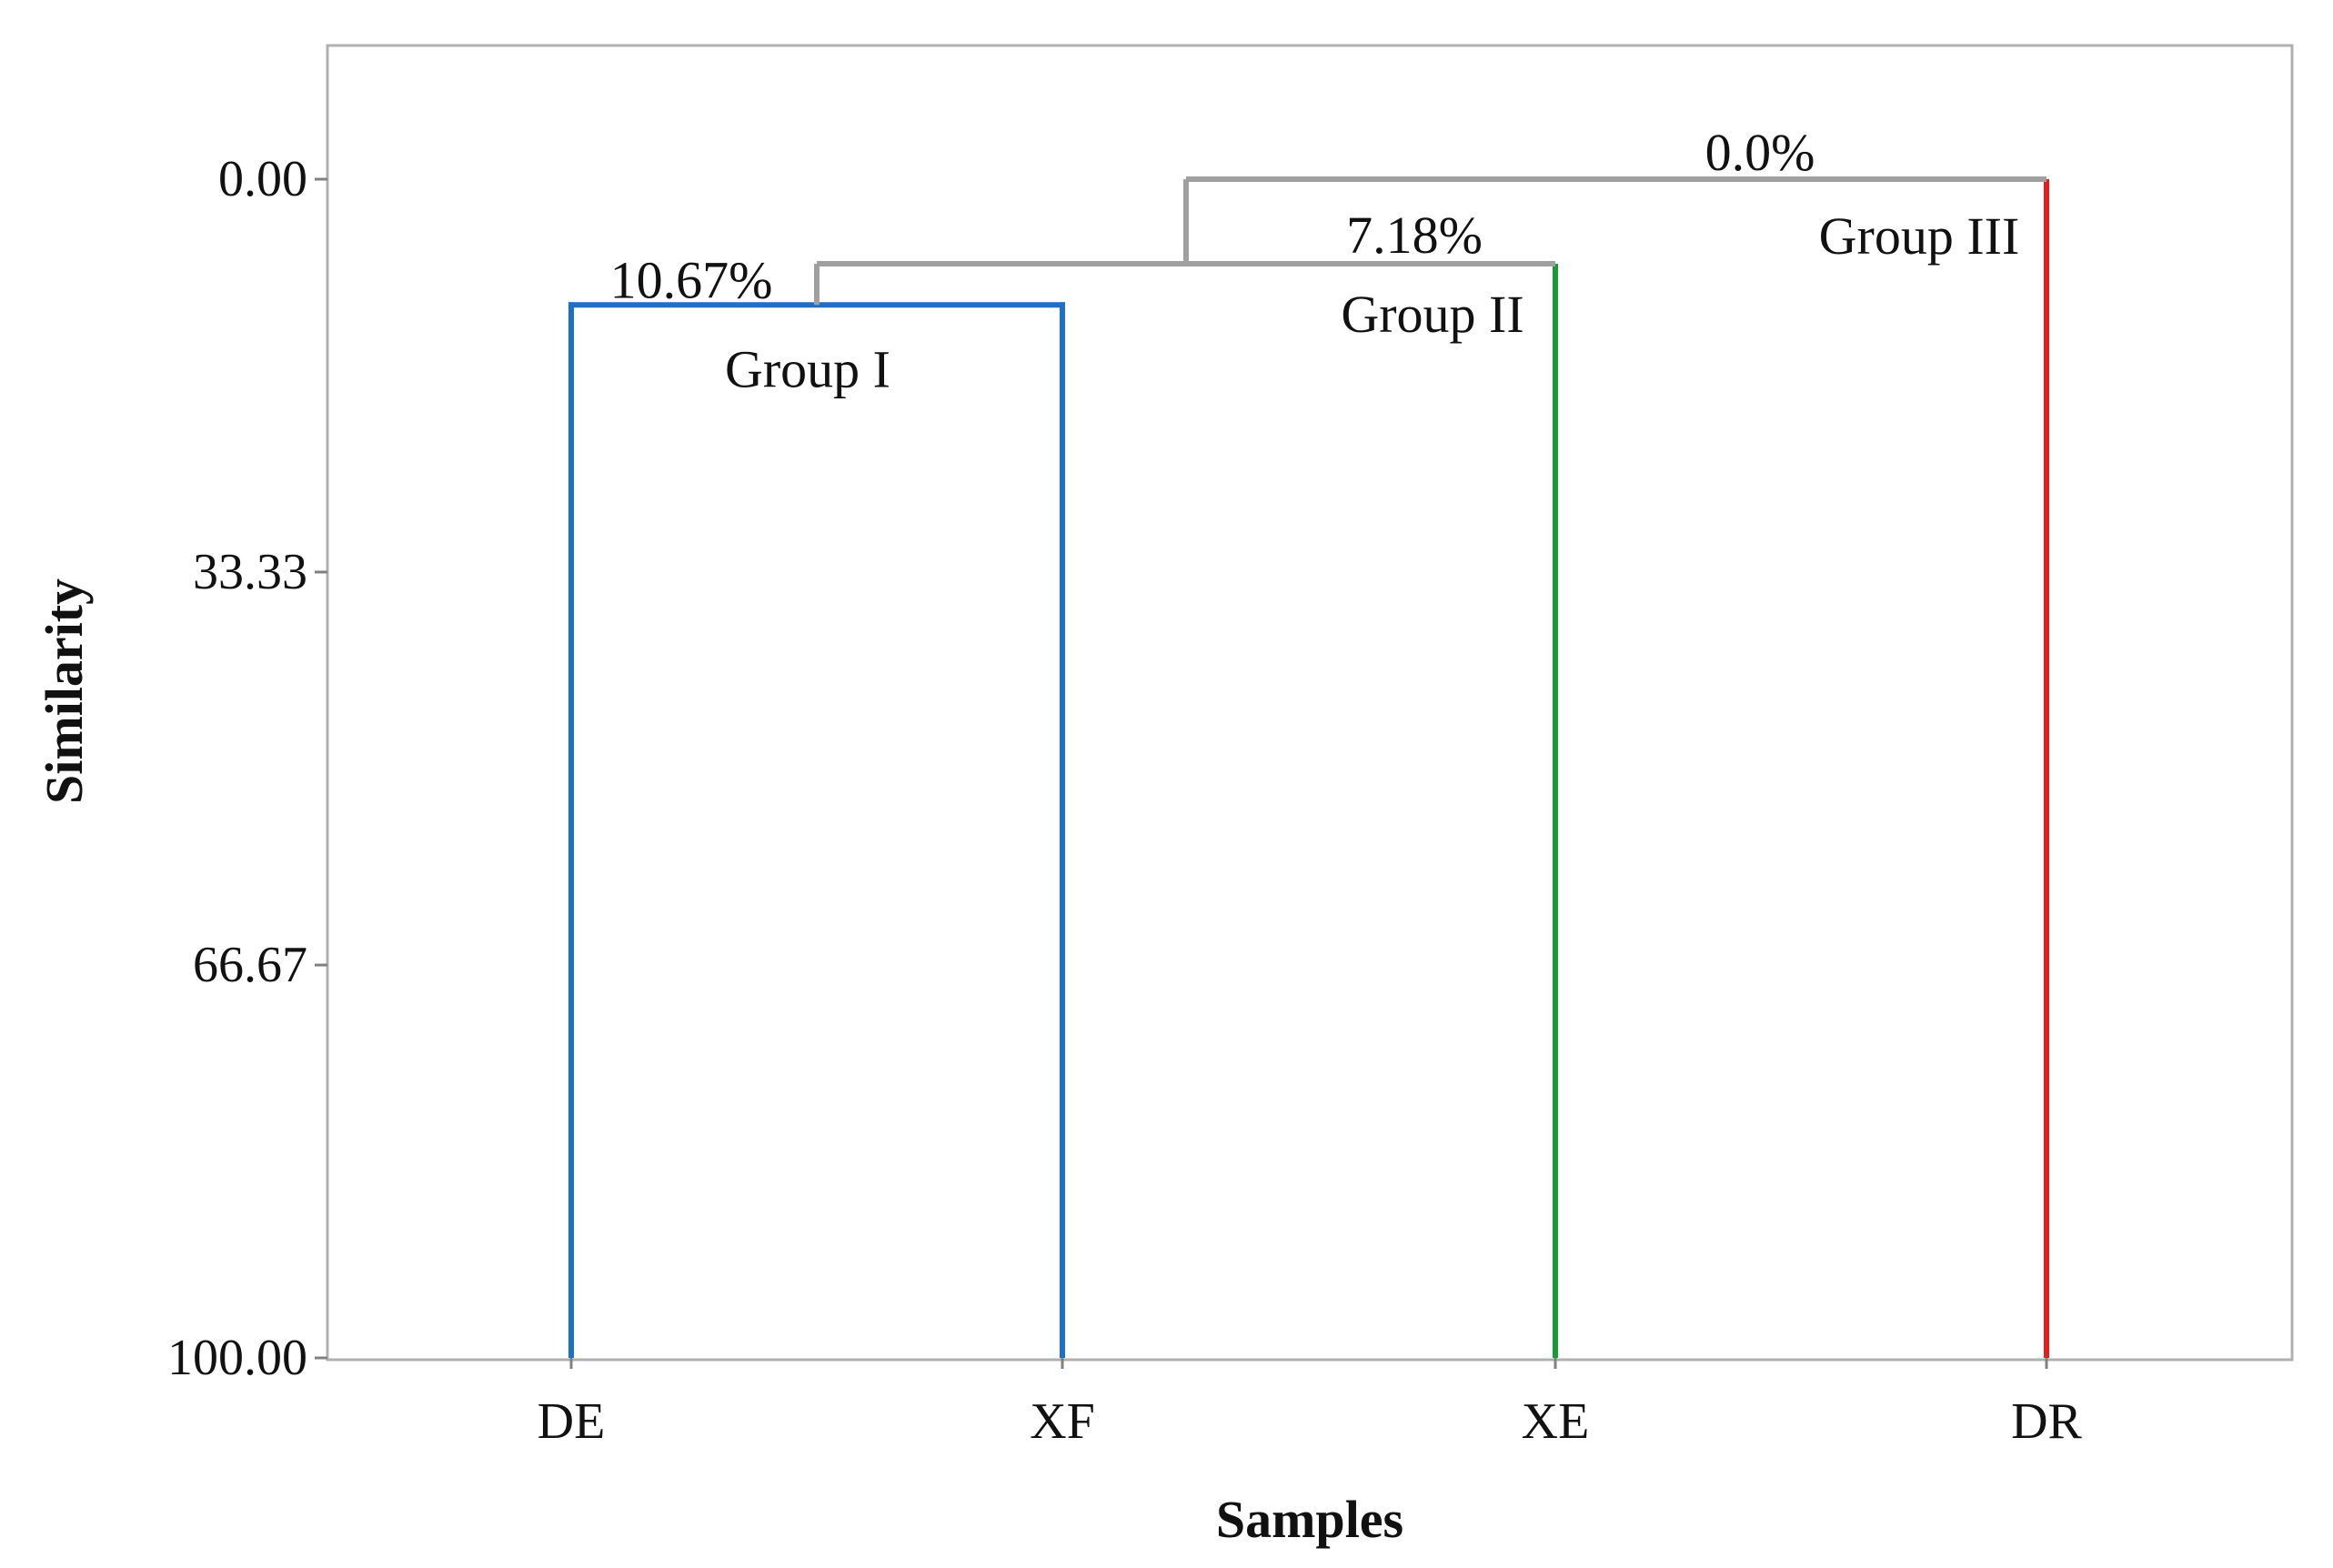 This screenshot has width=2333, height=1568. I want to click on y-axis-title: Similarity, so click(64, 691).